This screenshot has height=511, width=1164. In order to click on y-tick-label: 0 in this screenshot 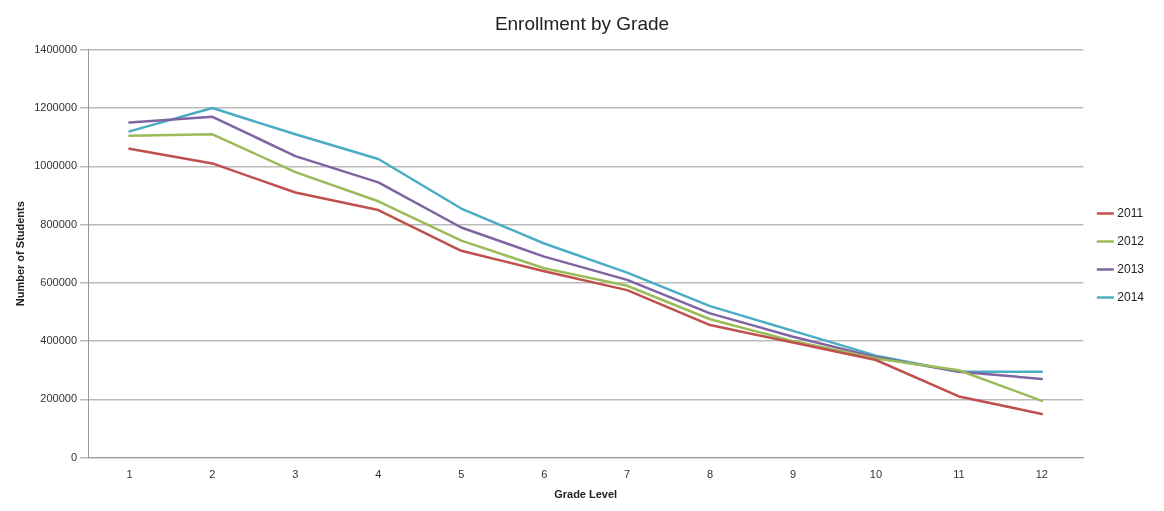, I will do `click(74, 456)`.